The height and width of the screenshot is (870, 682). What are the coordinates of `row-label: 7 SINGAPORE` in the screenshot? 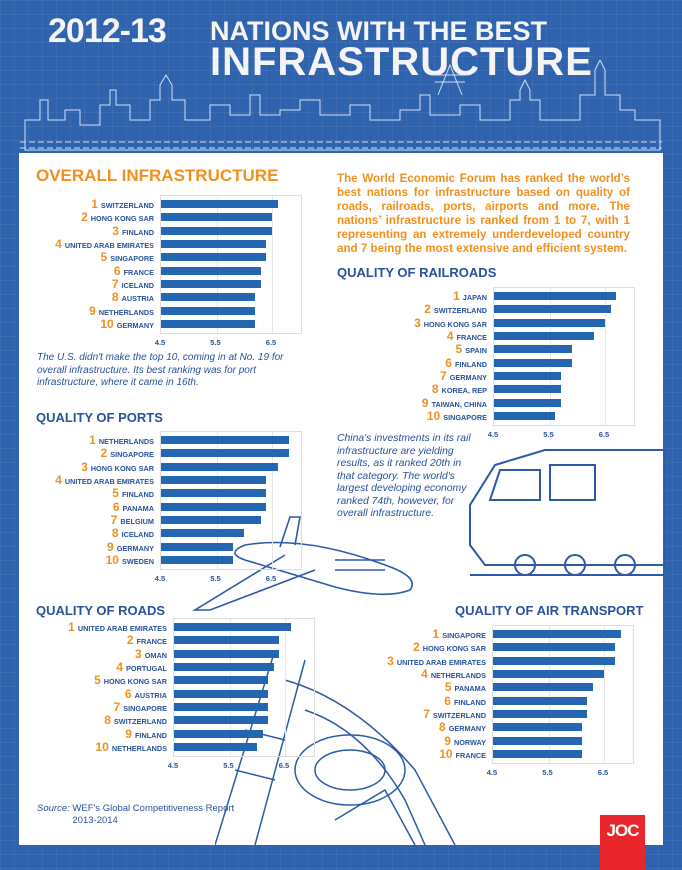 It's located at (140, 707).